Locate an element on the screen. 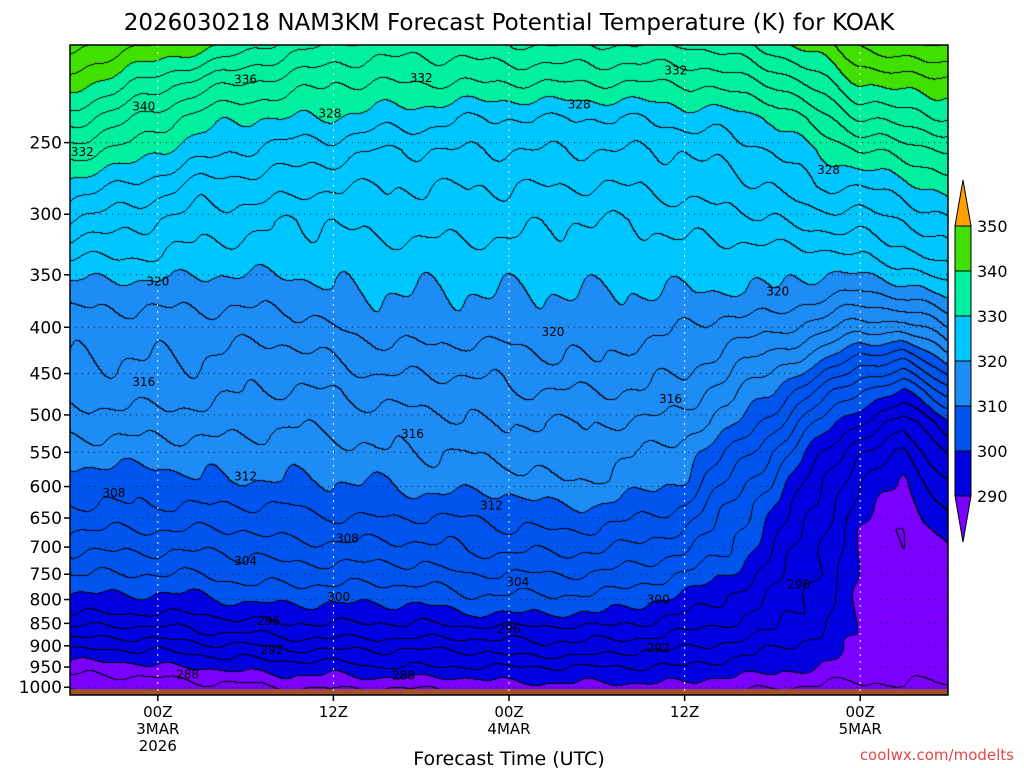  y-tick-label: 550 is located at coordinates (46, 453).